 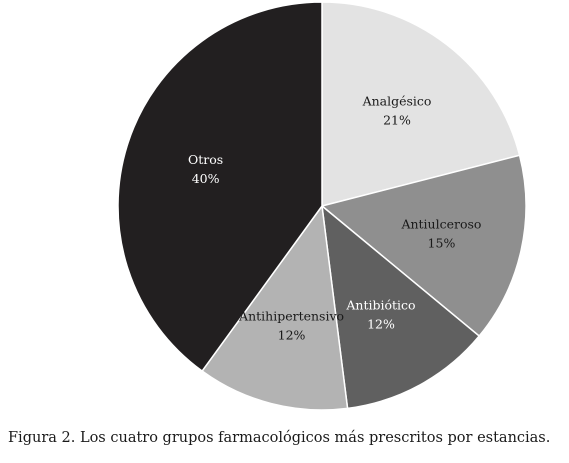 I want to click on slice-label: Antihipertensivo, so click(x=291, y=316).